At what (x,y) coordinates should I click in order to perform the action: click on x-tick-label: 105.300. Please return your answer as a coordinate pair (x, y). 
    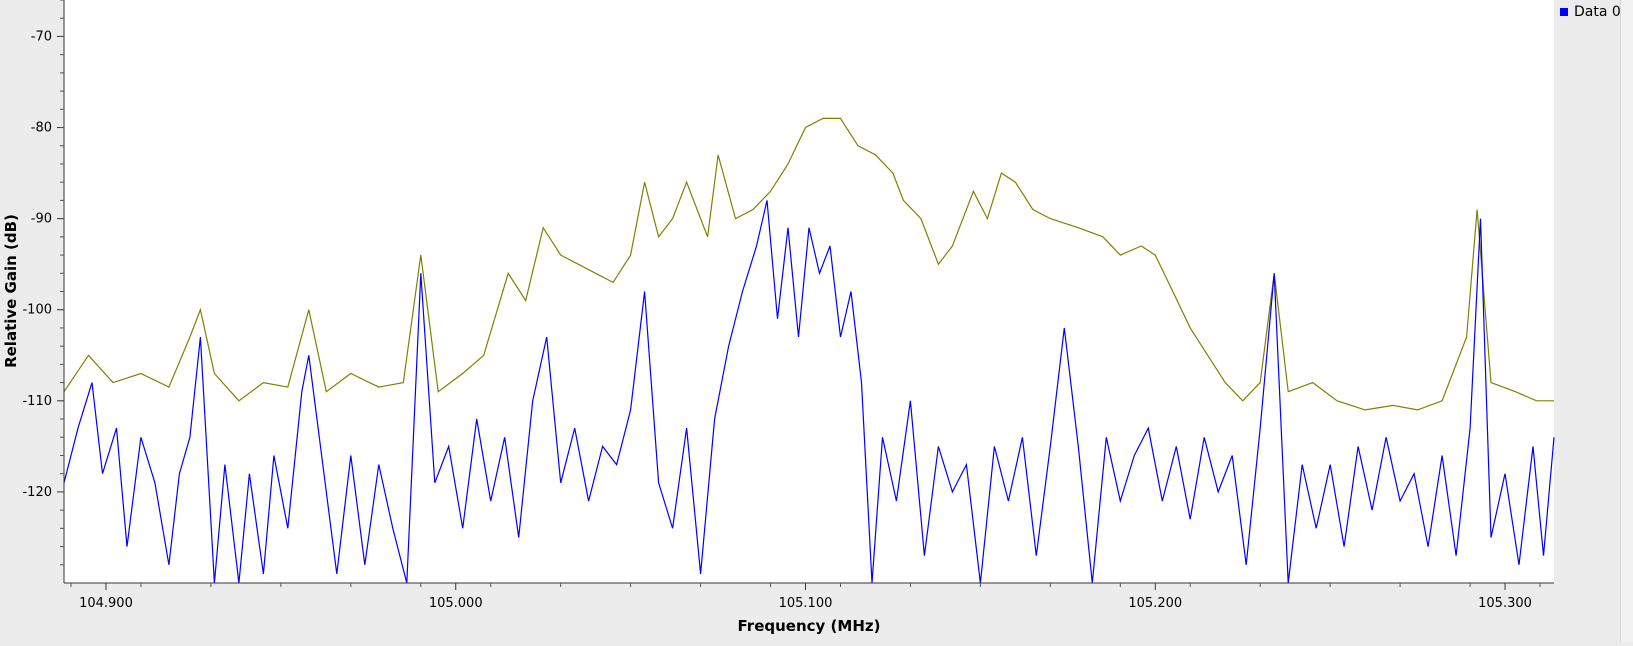
    Looking at the image, I should click on (1505, 603).